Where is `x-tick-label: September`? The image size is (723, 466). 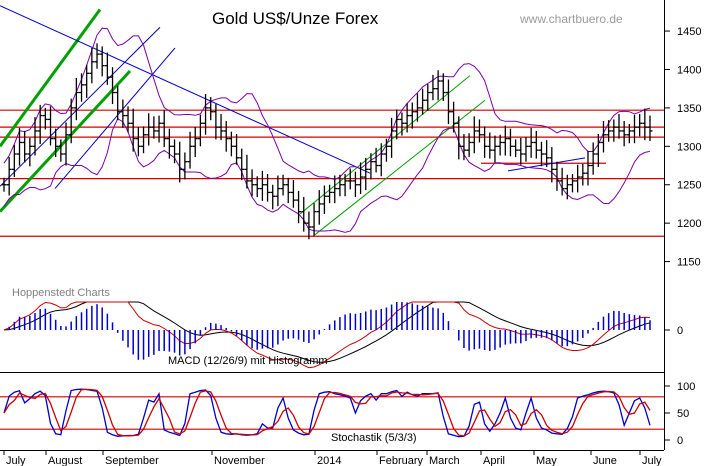 x-tick-label: September is located at coordinates (132, 460).